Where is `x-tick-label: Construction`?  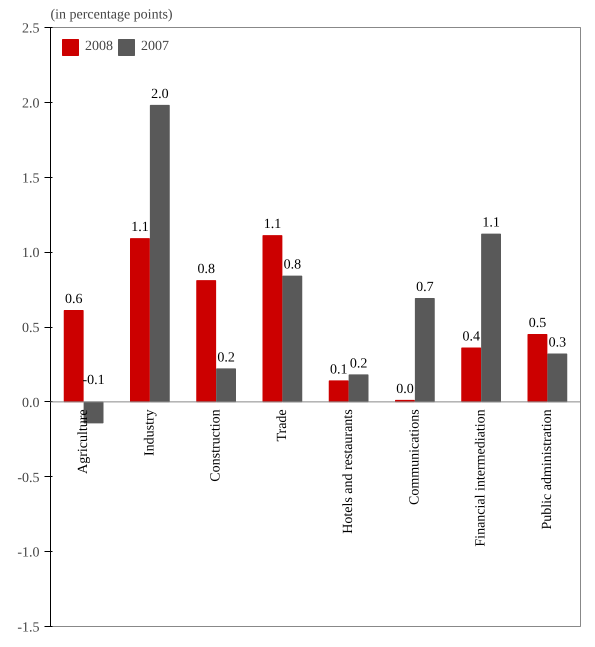 x-tick-label: Construction is located at coordinates (216, 445).